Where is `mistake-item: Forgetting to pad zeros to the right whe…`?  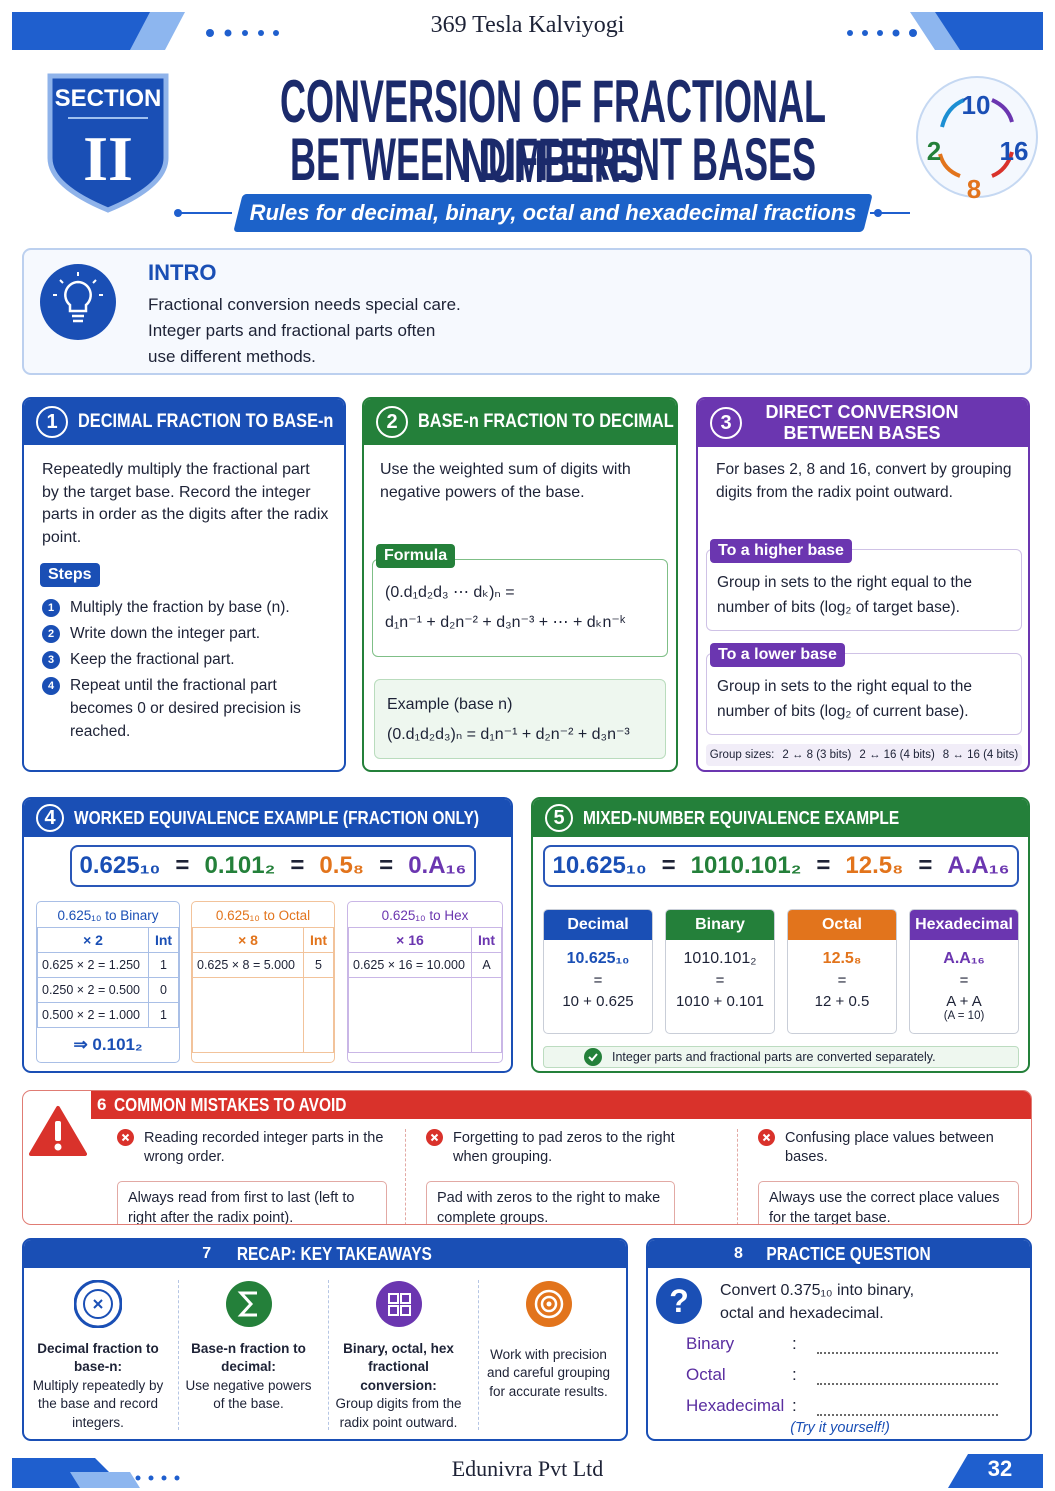 mistake-item: Forgetting to pad zeros to the right whe… is located at coordinates (540, 1176).